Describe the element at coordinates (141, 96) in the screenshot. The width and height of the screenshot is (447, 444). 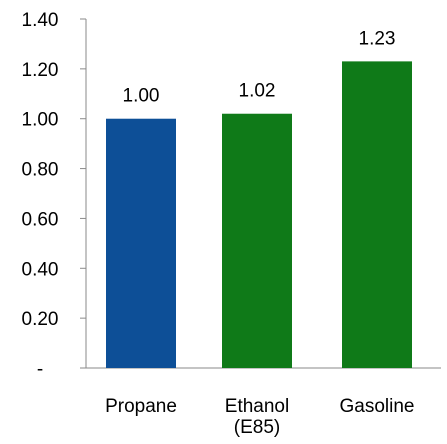
I see `data-label: 1.00` at that location.